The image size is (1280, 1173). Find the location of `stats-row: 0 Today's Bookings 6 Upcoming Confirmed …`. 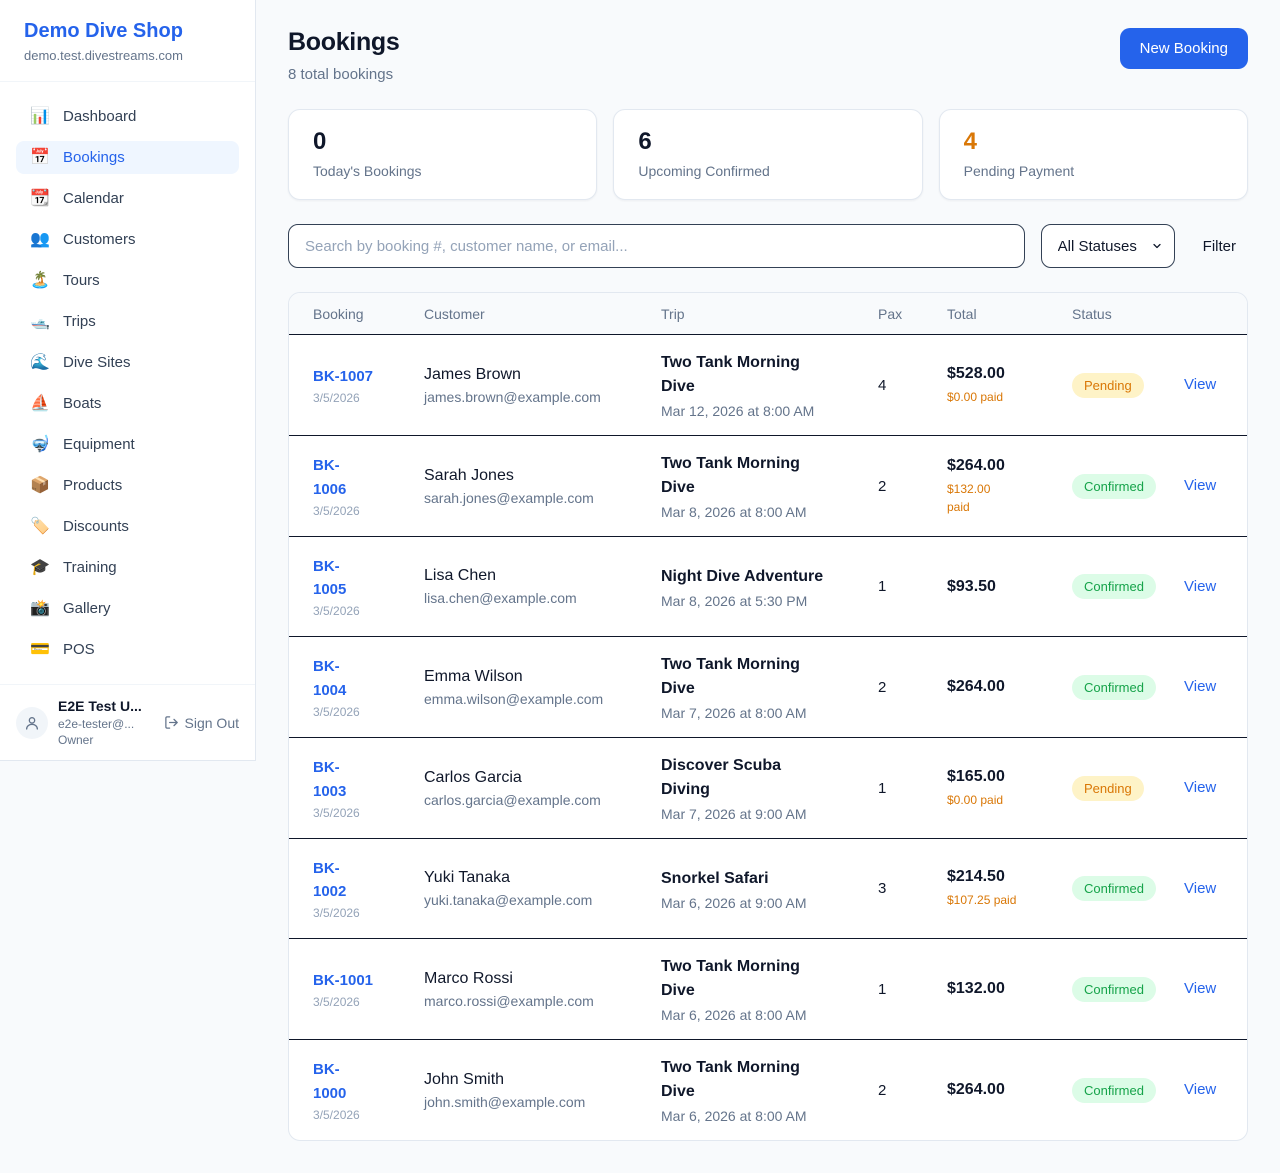

stats-row: 0 Today's Bookings 6 Upcoming Confirmed … is located at coordinates (768, 154).